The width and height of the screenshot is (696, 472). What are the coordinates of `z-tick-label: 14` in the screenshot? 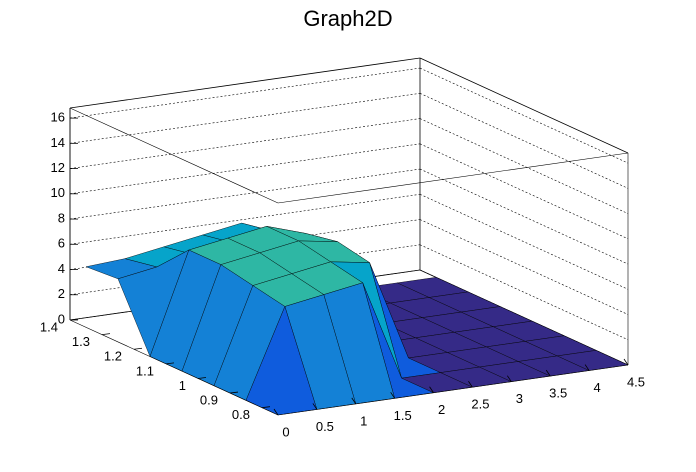 It's located at (58, 142).